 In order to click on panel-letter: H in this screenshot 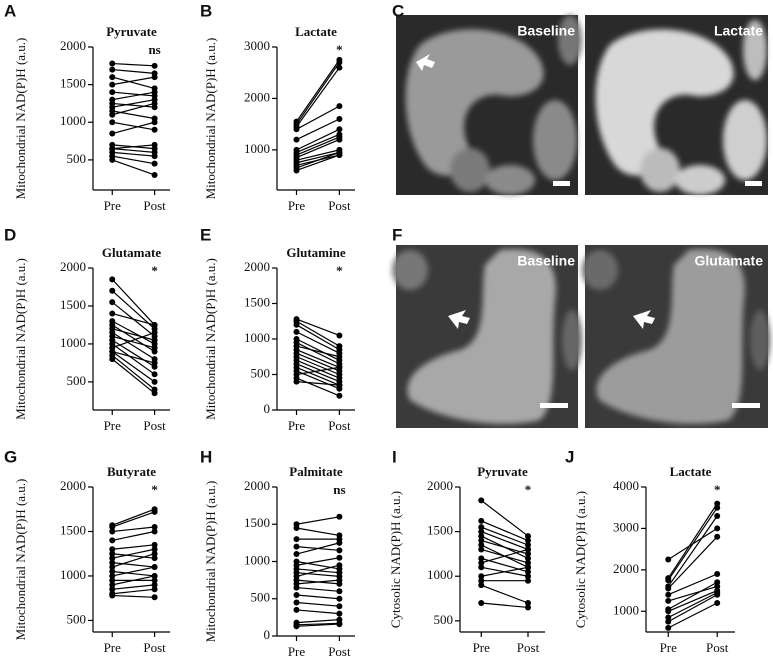, I will do `click(206, 456)`.